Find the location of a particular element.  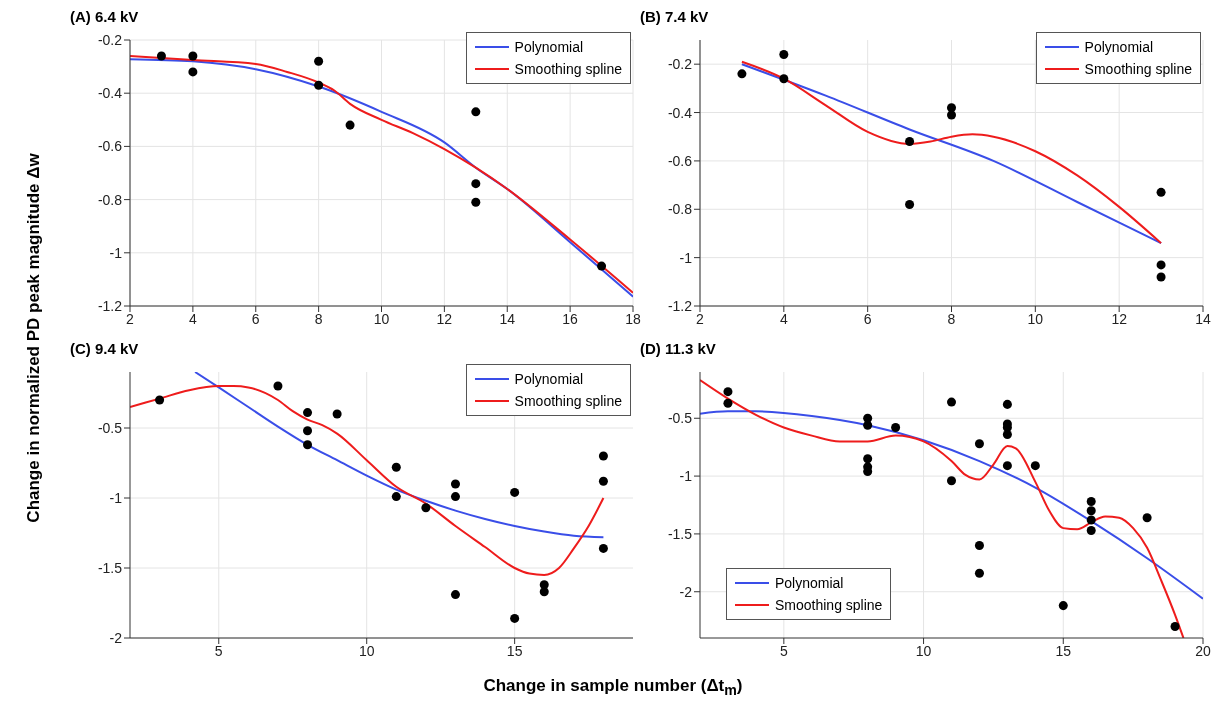

x-tick-label: 18 is located at coordinates (633, 318).